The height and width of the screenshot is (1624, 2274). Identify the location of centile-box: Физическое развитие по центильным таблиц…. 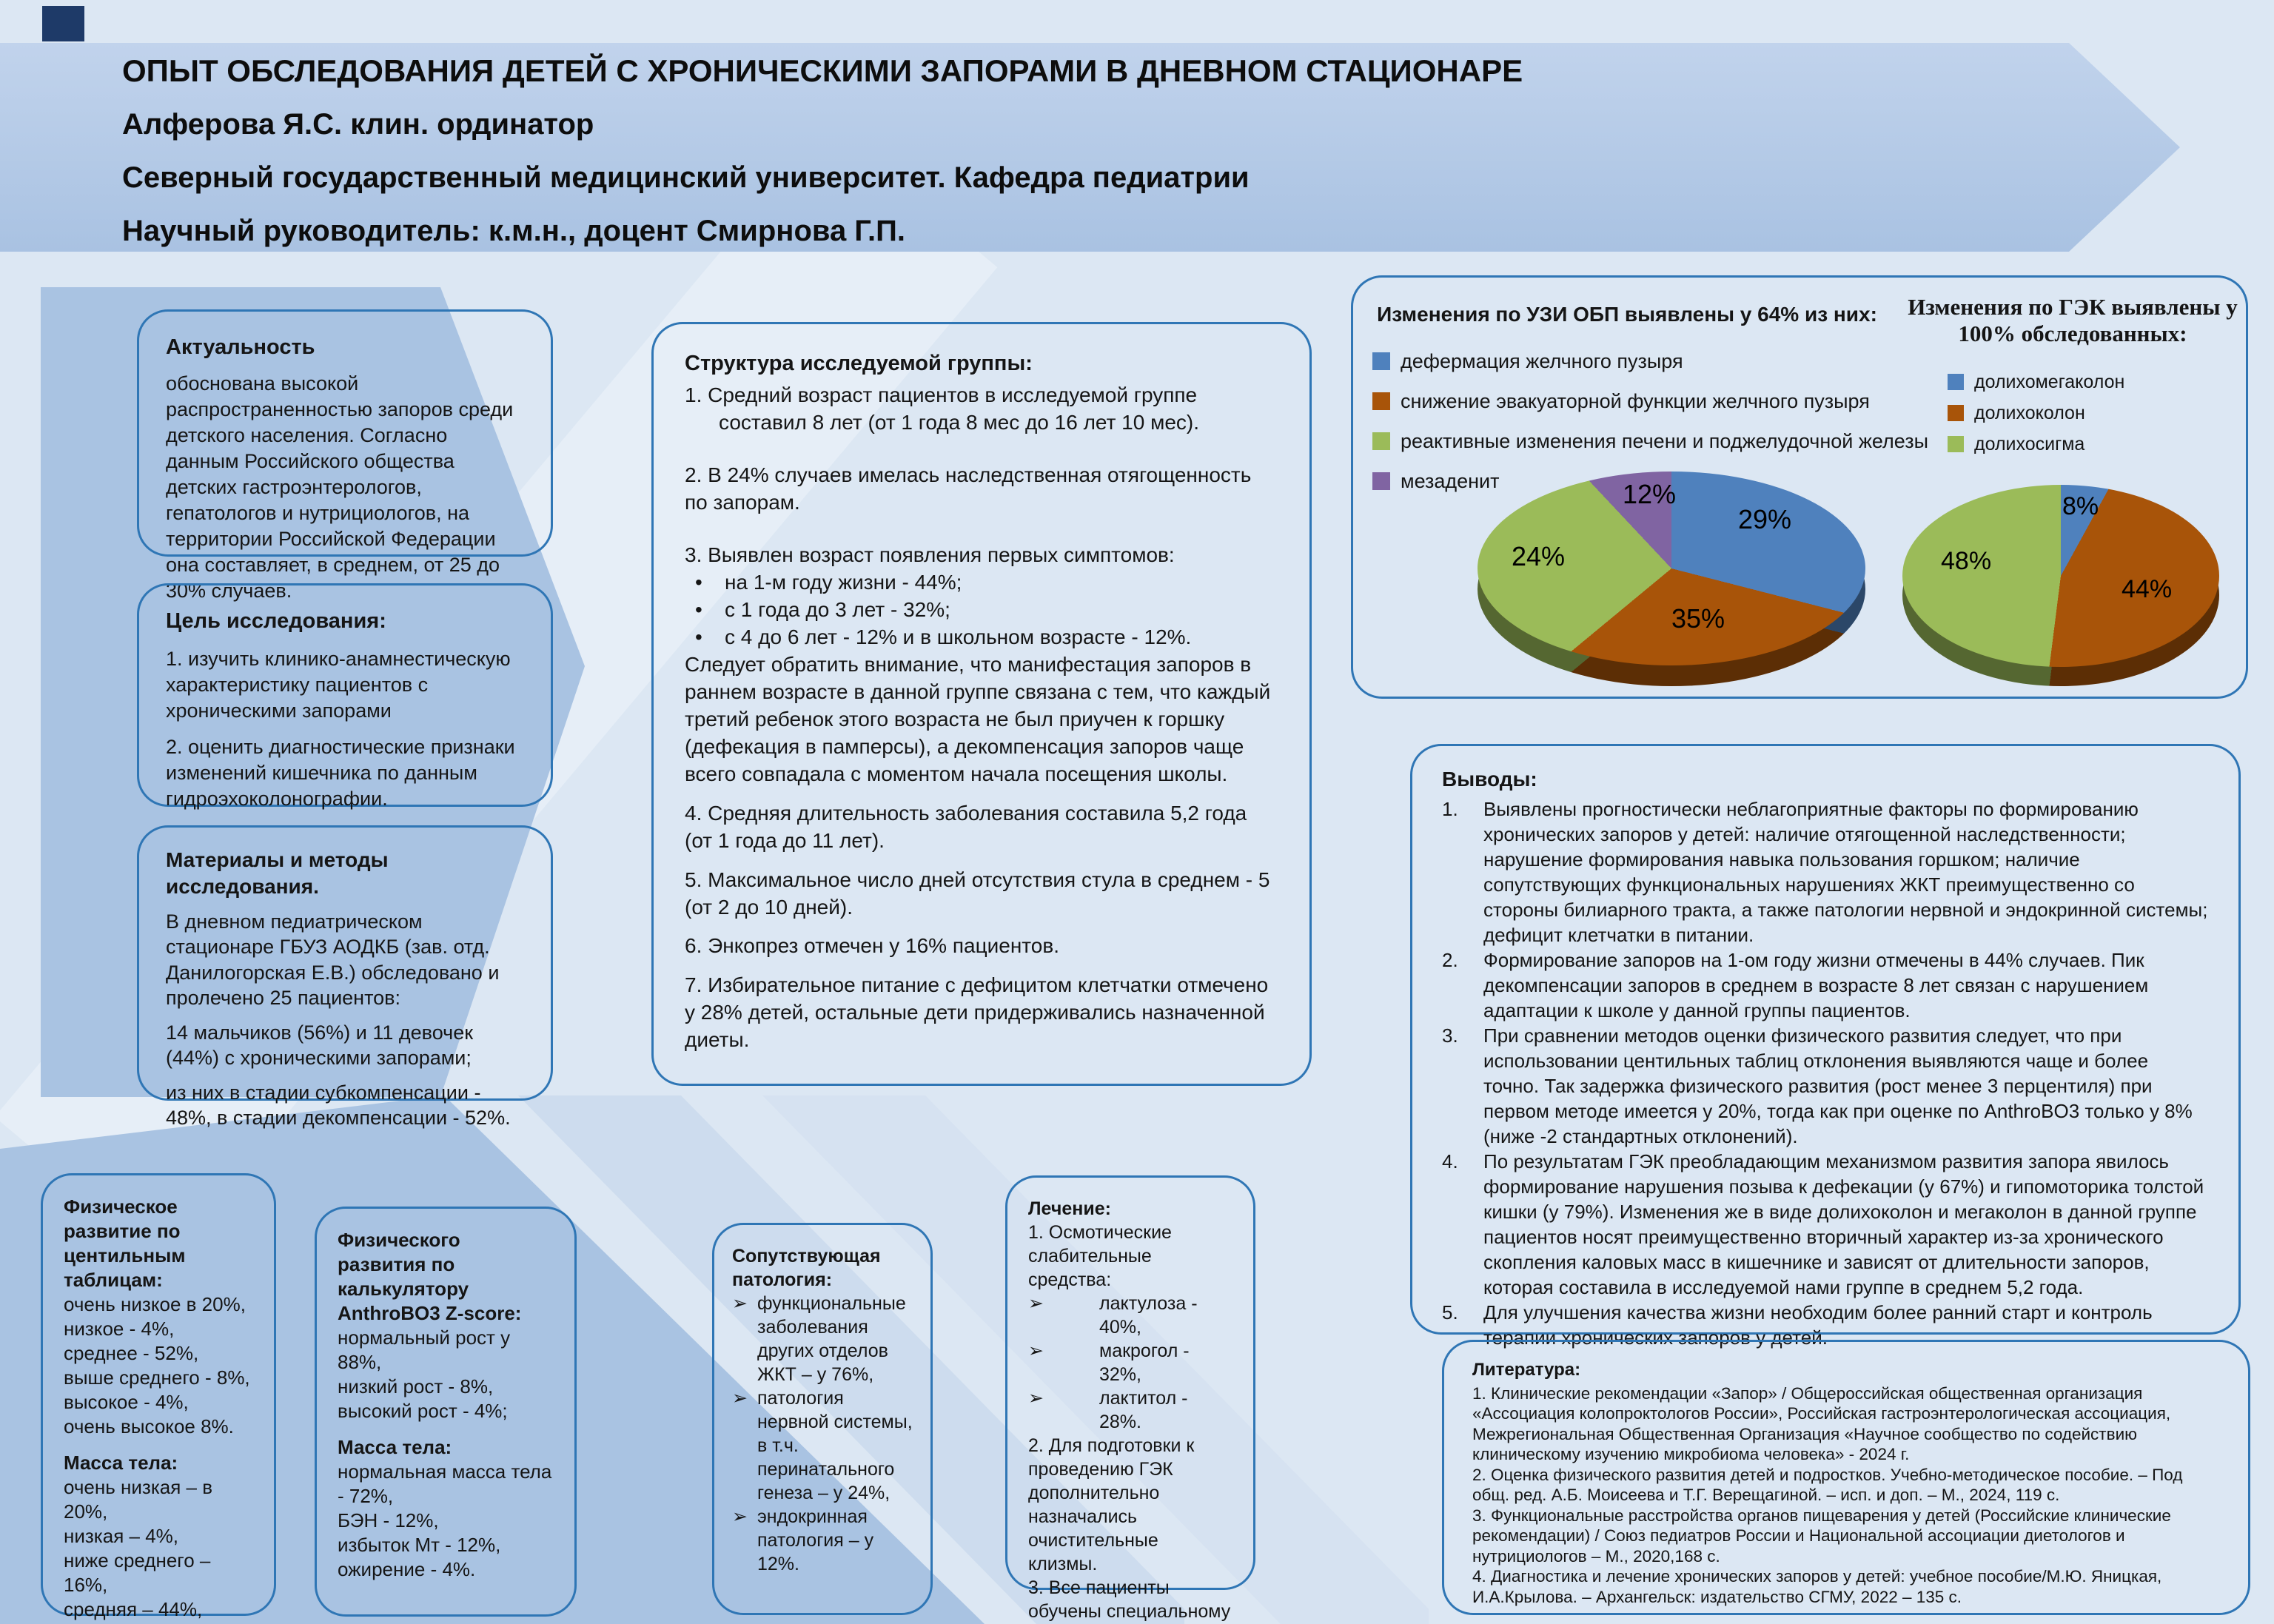
(158, 1398).